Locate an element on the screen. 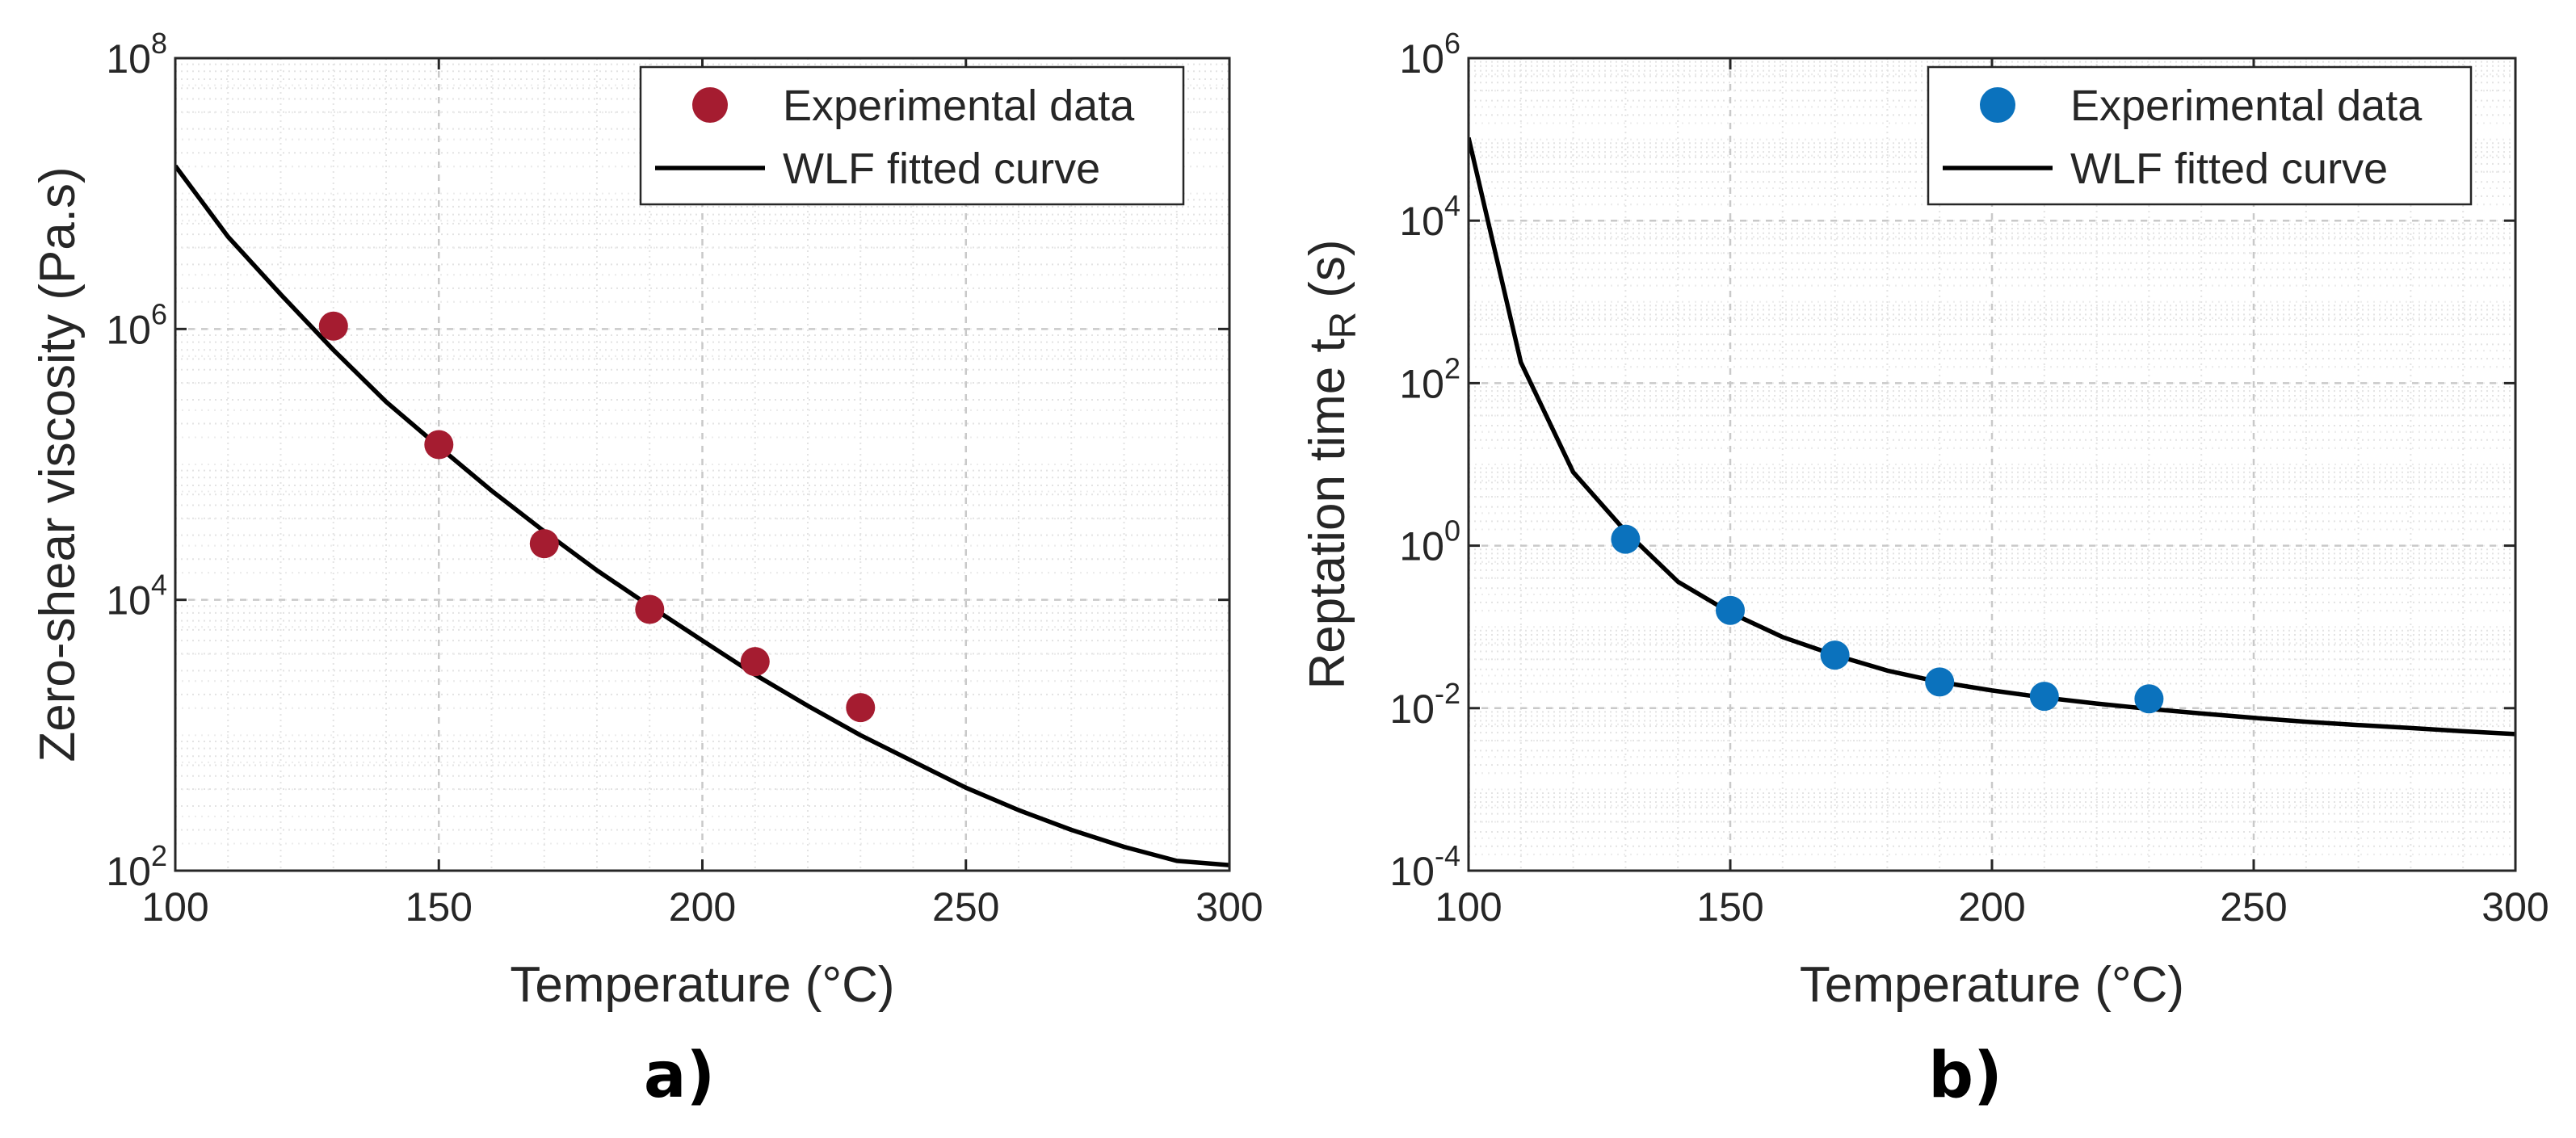 This screenshot has height=1138, width=2576. y-tick-label: 10⁰ is located at coordinates (1430, 541).